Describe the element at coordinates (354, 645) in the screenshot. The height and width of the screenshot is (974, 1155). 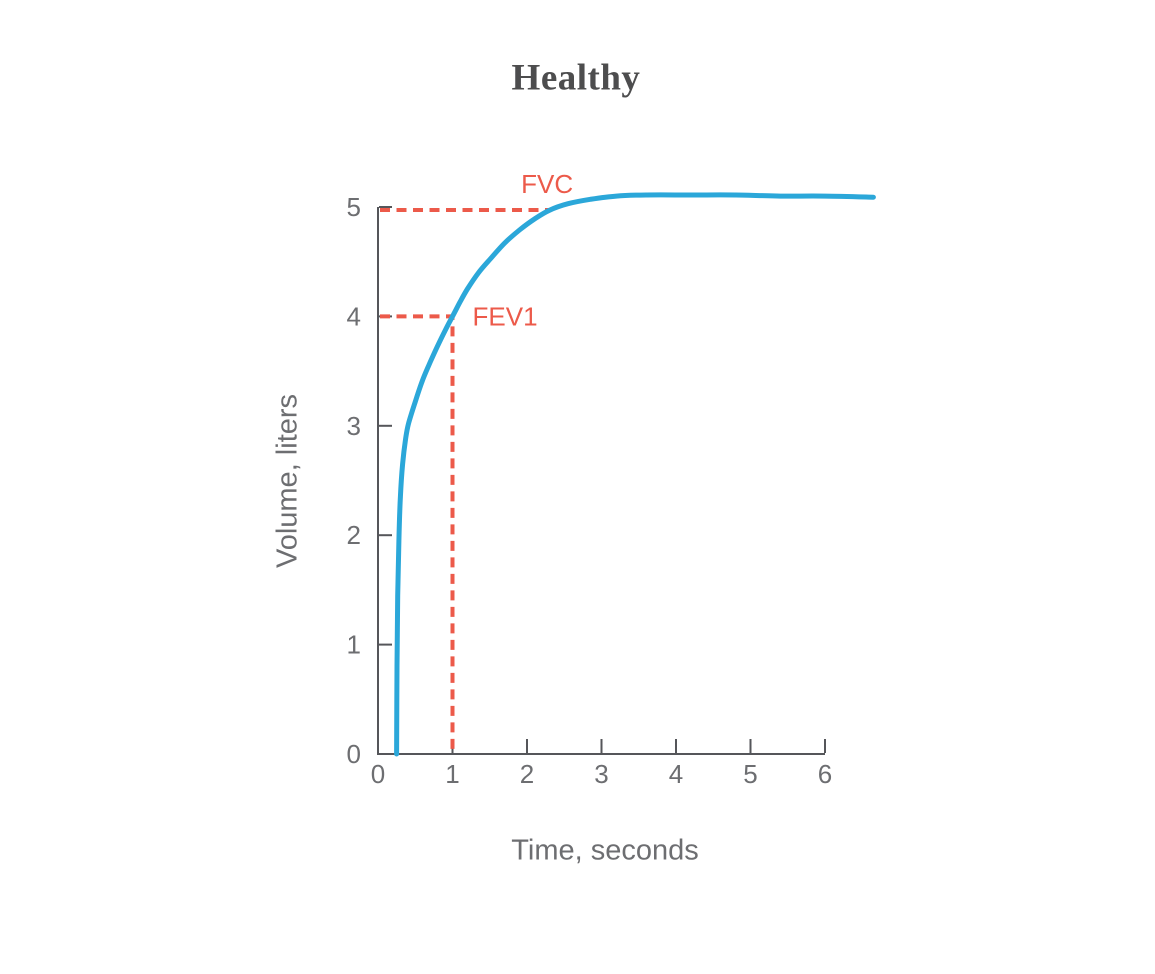
I see `y-tick-label: 1` at that location.